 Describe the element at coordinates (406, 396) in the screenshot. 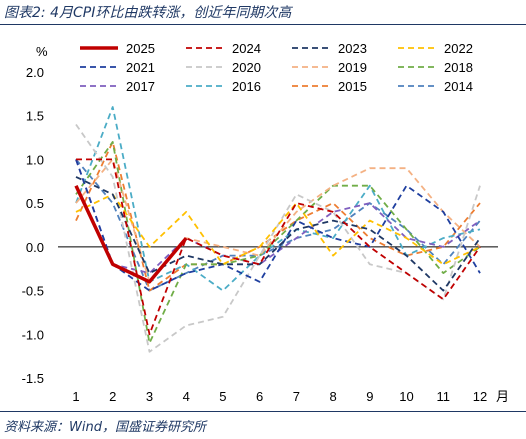

I see `x-tick-label: 10` at that location.